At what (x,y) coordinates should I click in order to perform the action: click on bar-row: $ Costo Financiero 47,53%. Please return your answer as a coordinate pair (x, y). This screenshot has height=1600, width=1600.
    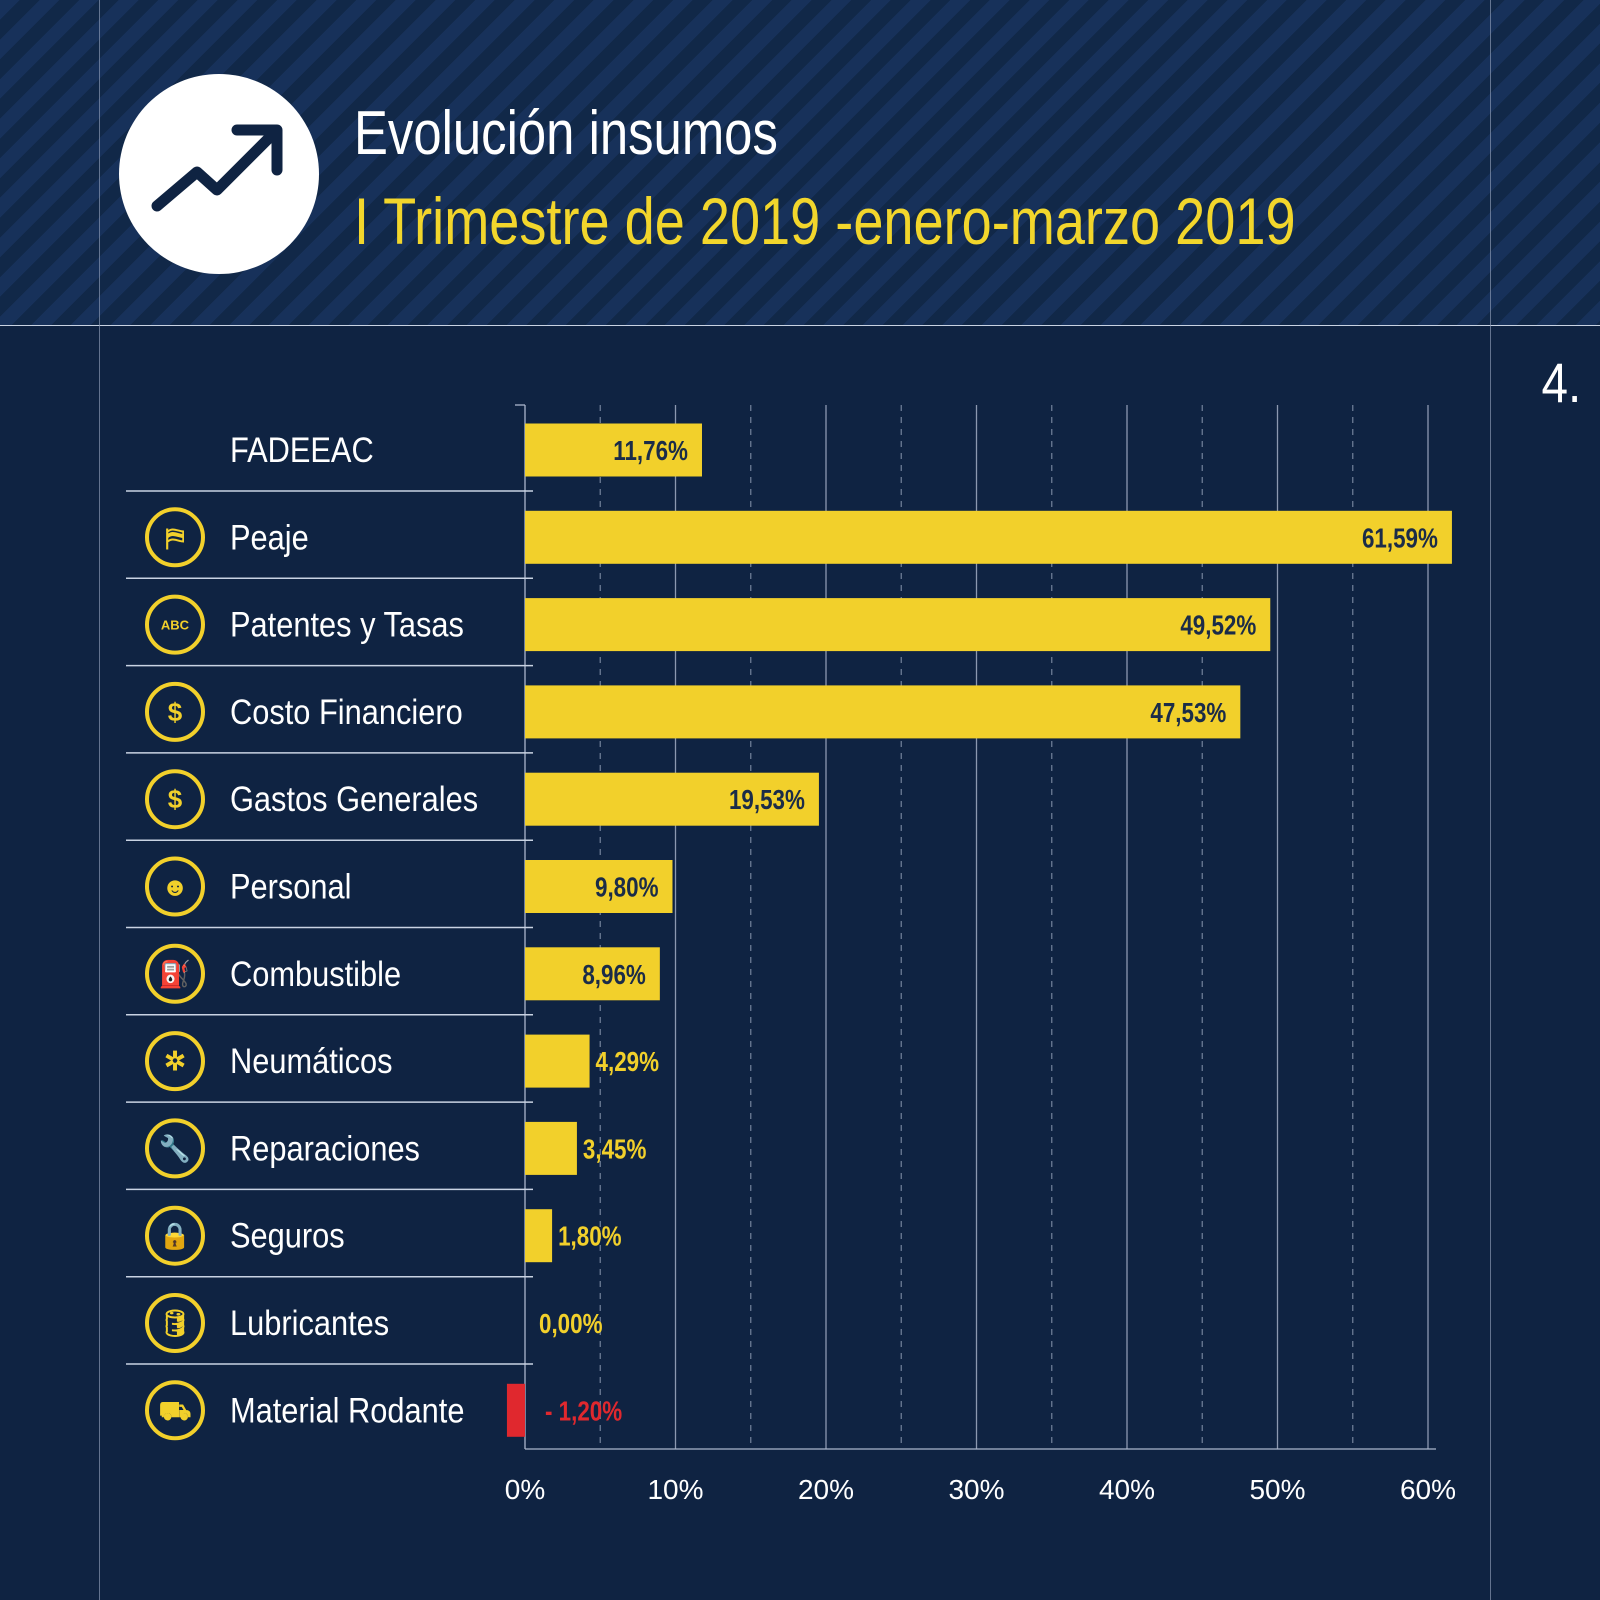
    Looking at the image, I should click on (683, 717).